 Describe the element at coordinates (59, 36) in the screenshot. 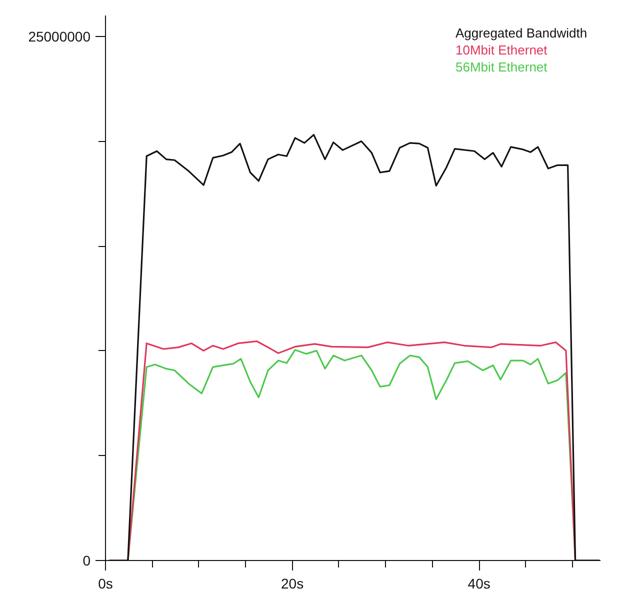

I see `y-tick-label: 25000000` at that location.